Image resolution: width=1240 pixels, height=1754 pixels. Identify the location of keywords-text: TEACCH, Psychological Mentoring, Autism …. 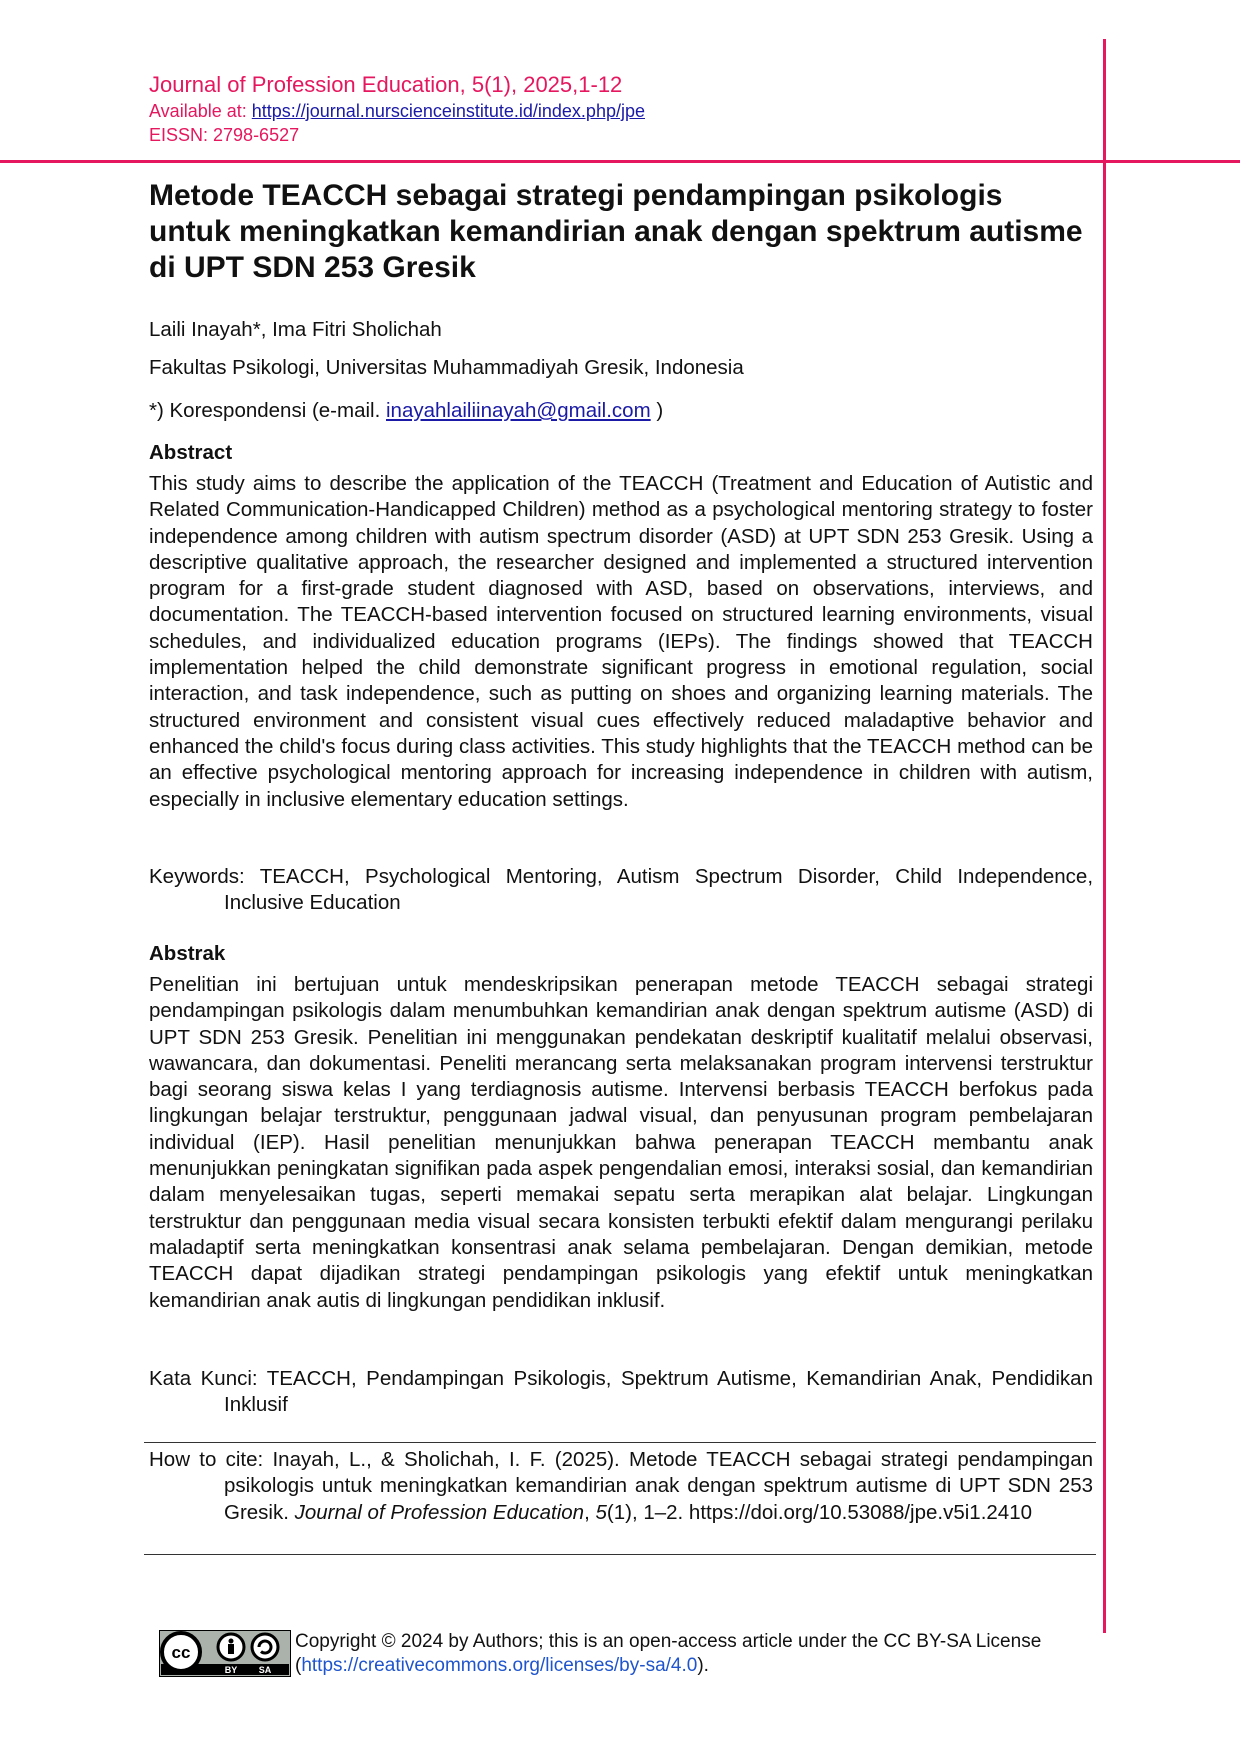
(659, 890).